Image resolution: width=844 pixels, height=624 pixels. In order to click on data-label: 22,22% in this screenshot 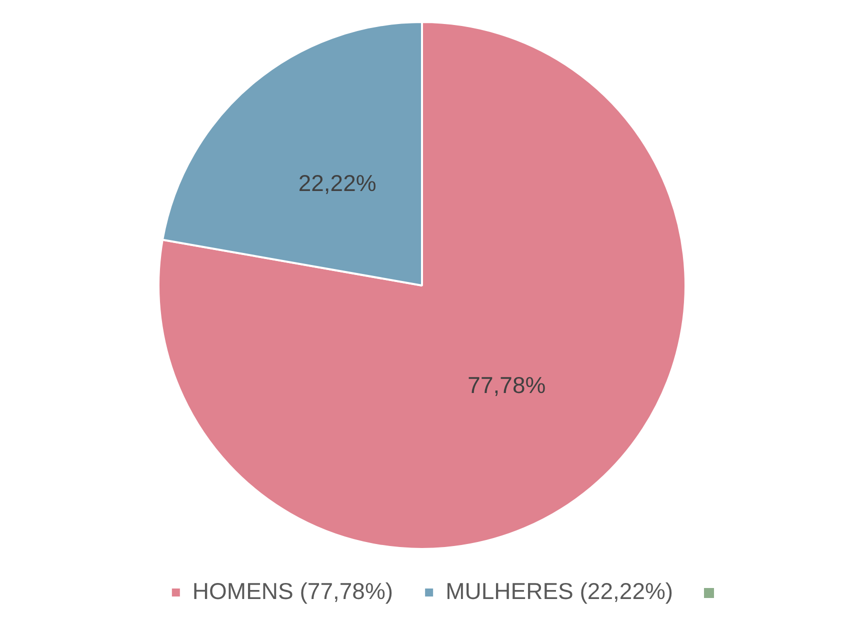, I will do `click(337, 183)`.